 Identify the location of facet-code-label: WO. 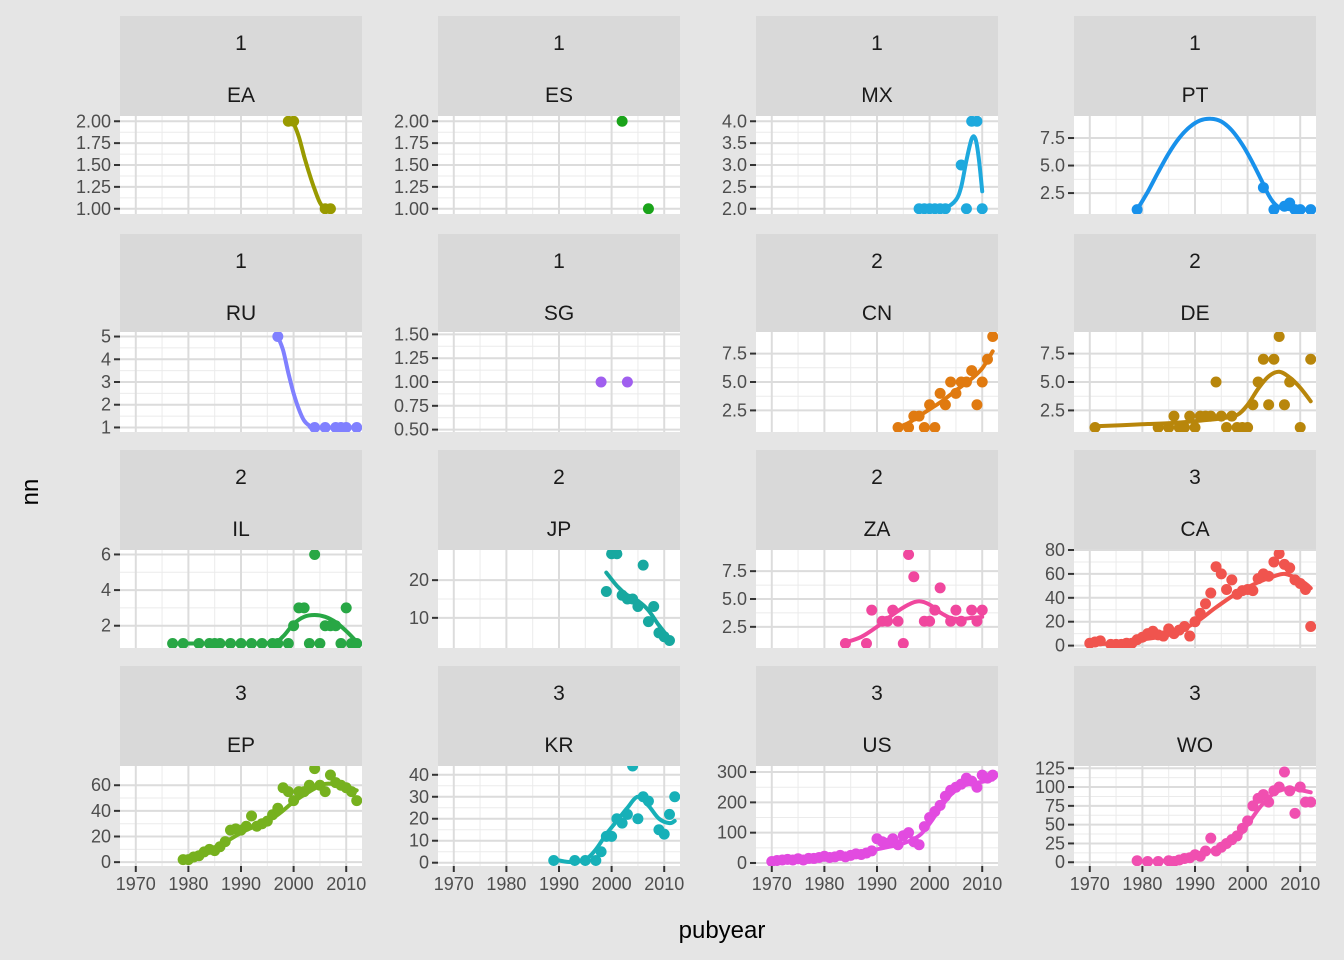
(1195, 745).